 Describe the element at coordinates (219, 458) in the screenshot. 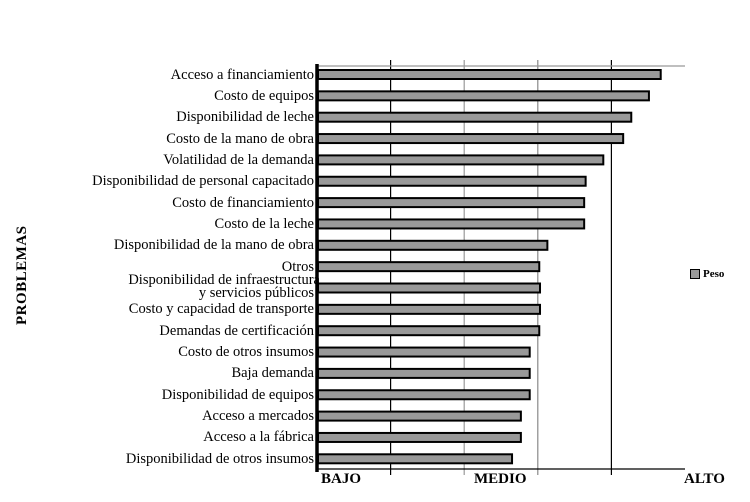

I see `category-label: Disponibilidad de otros insumos` at that location.